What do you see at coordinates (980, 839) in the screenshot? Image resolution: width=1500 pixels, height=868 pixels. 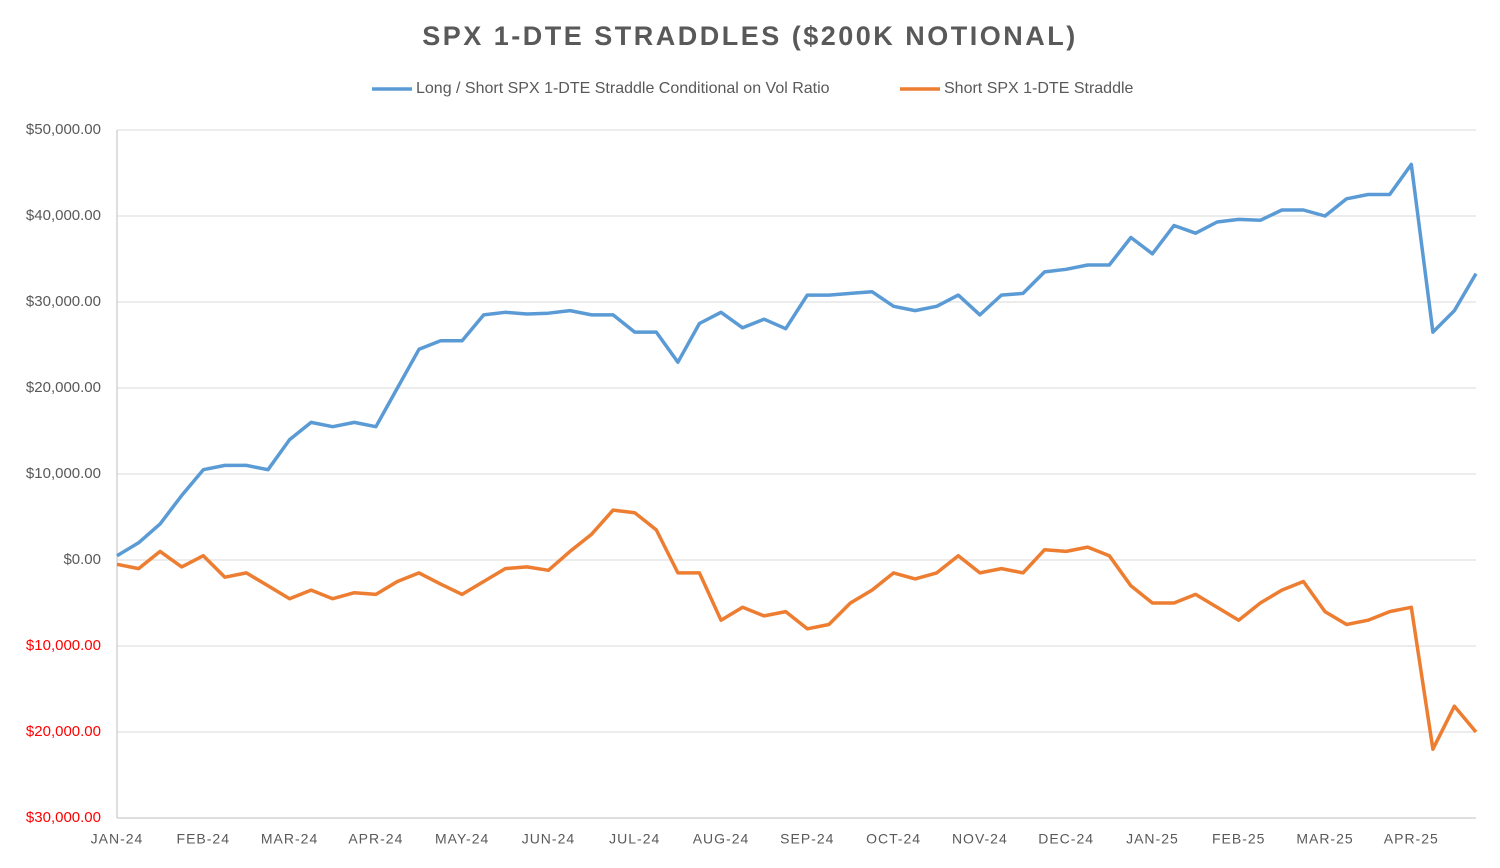 I see `x-tick-label: NOV-24` at bounding box center [980, 839].